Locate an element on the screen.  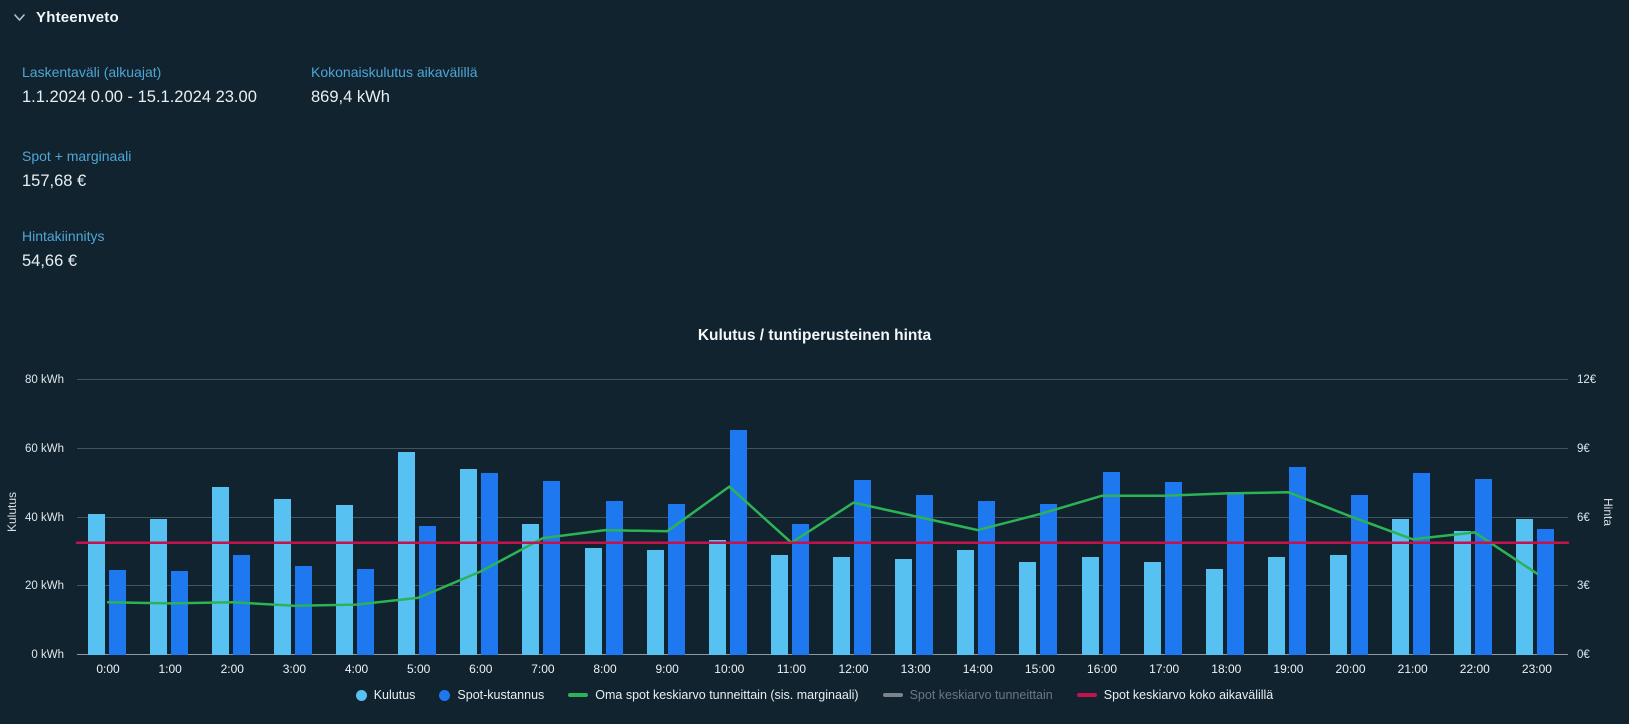
legend-item-label: Spot-kustannus is located at coordinates (501, 695).